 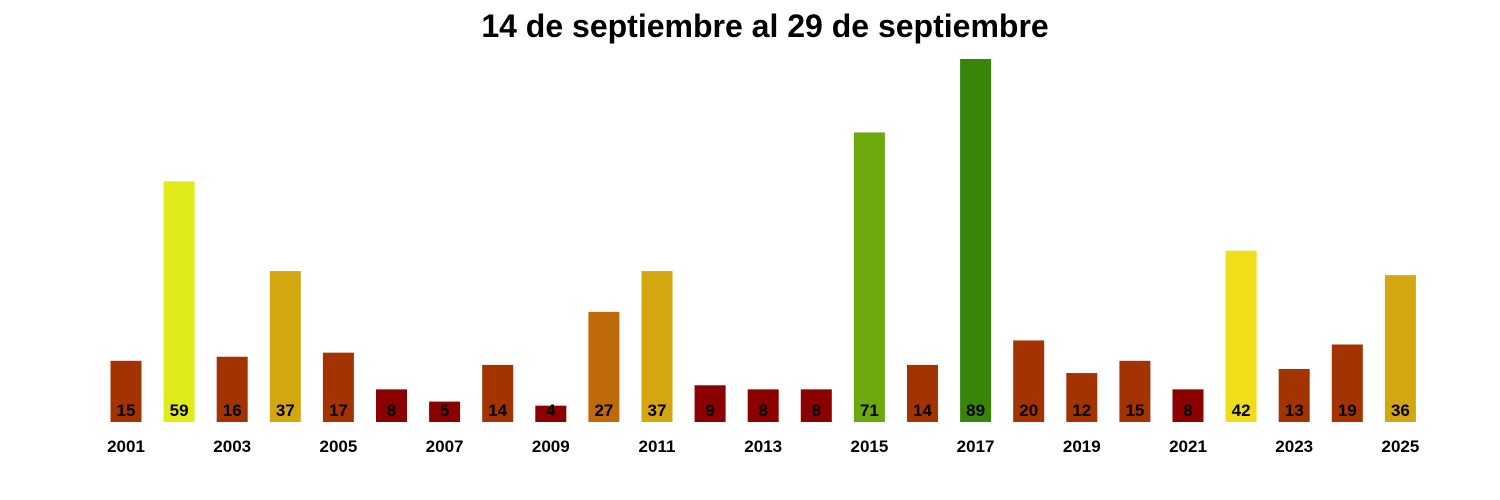 I want to click on bar-2021, so click(x=1188, y=405).